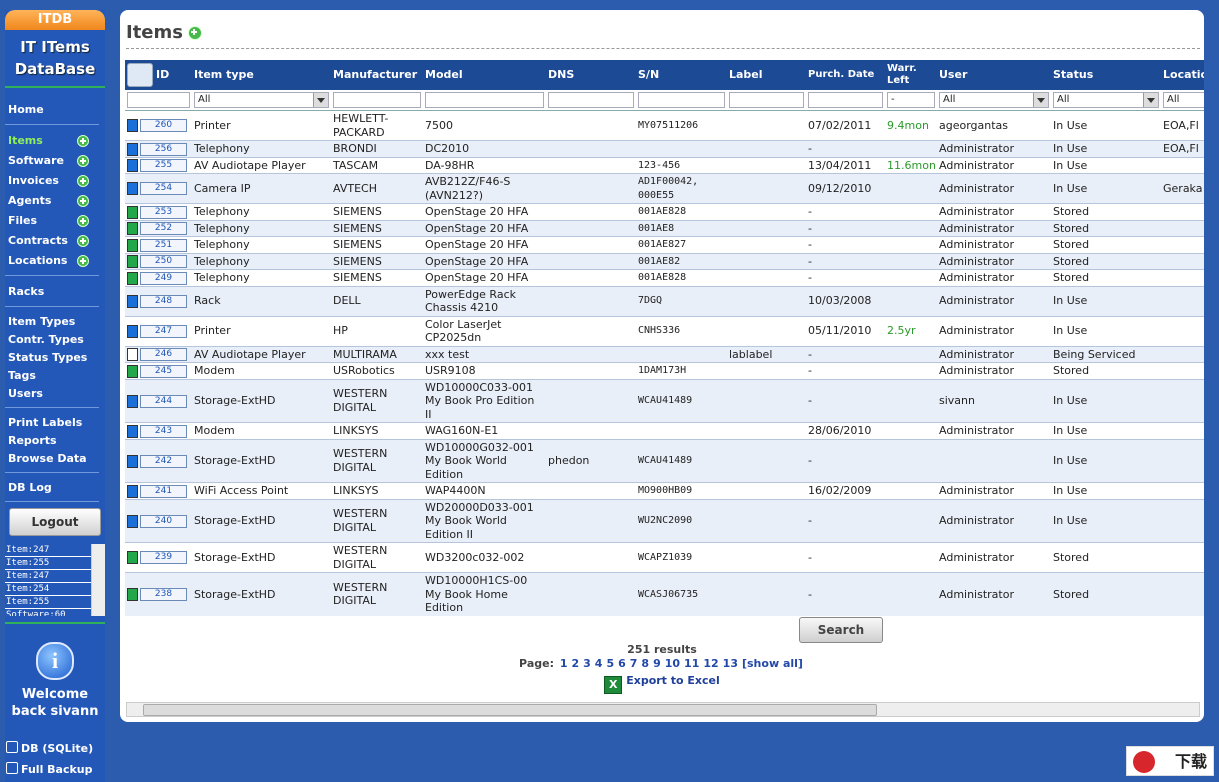  Describe the element at coordinates (510, 710) in the screenshot. I see `scroll-thumb` at that location.